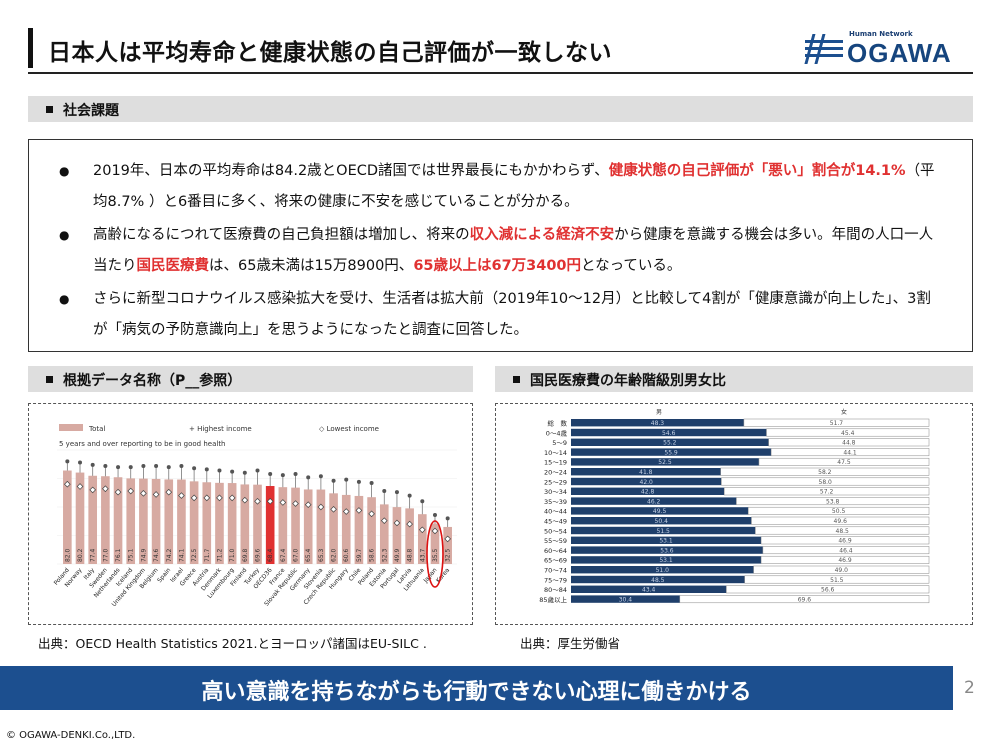 The width and height of the screenshot is (1000, 750). Describe the element at coordinates (671, 452) in the screenshot. I see `male-value: 55.9` at that location.